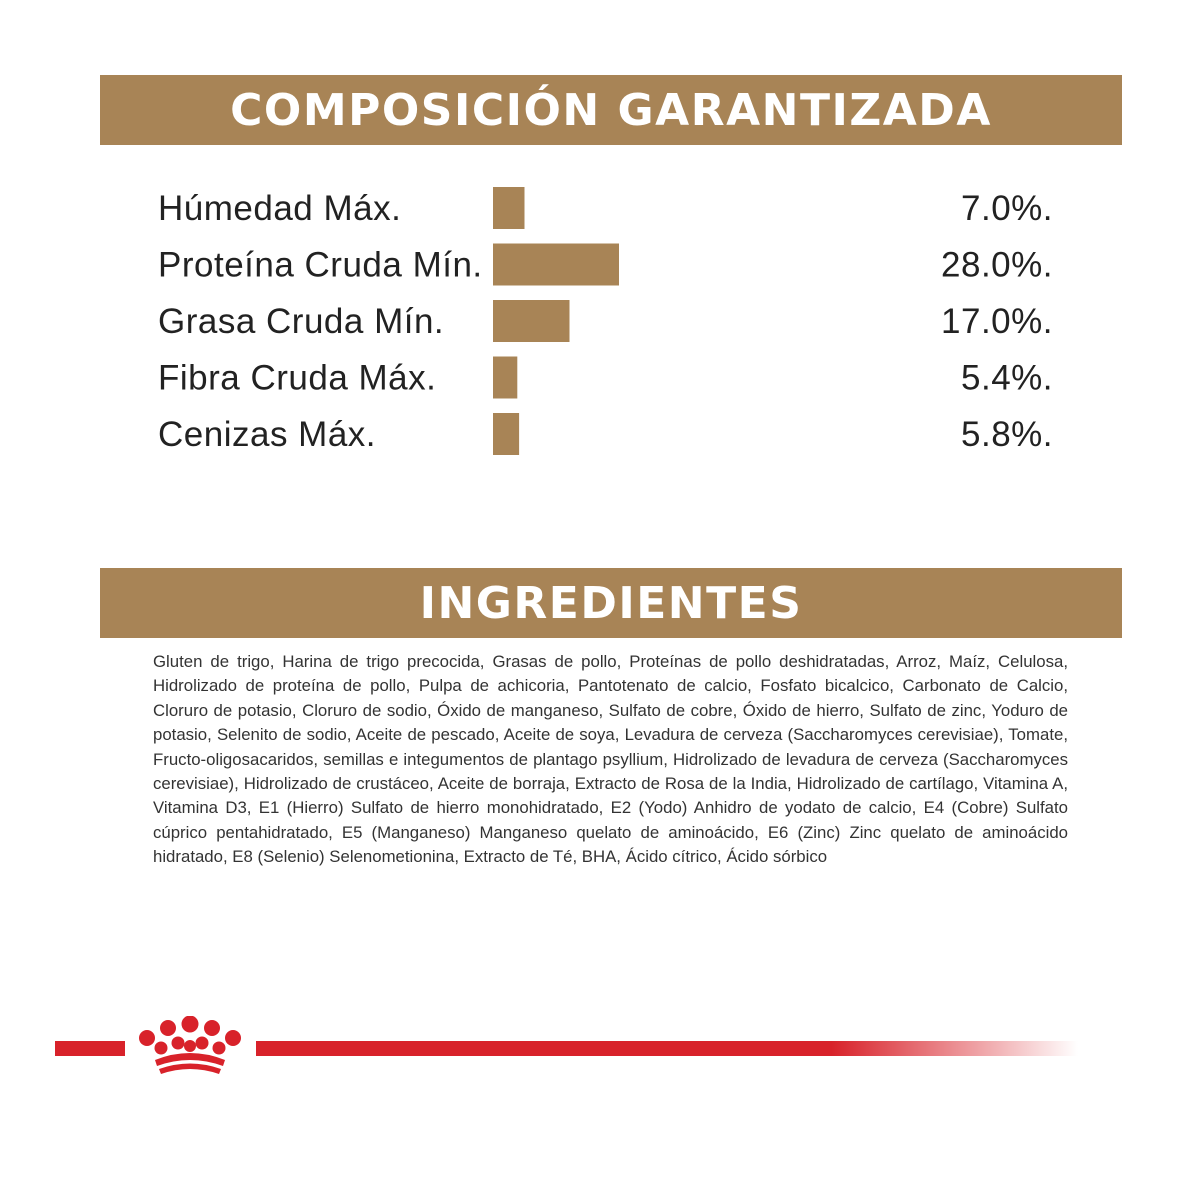 This screenshot has width=1200, height=1200. Describe the element at coordinates (297, 378) in the screenshot. I see `category-label: Fibra Cruda Máx.` at that location.